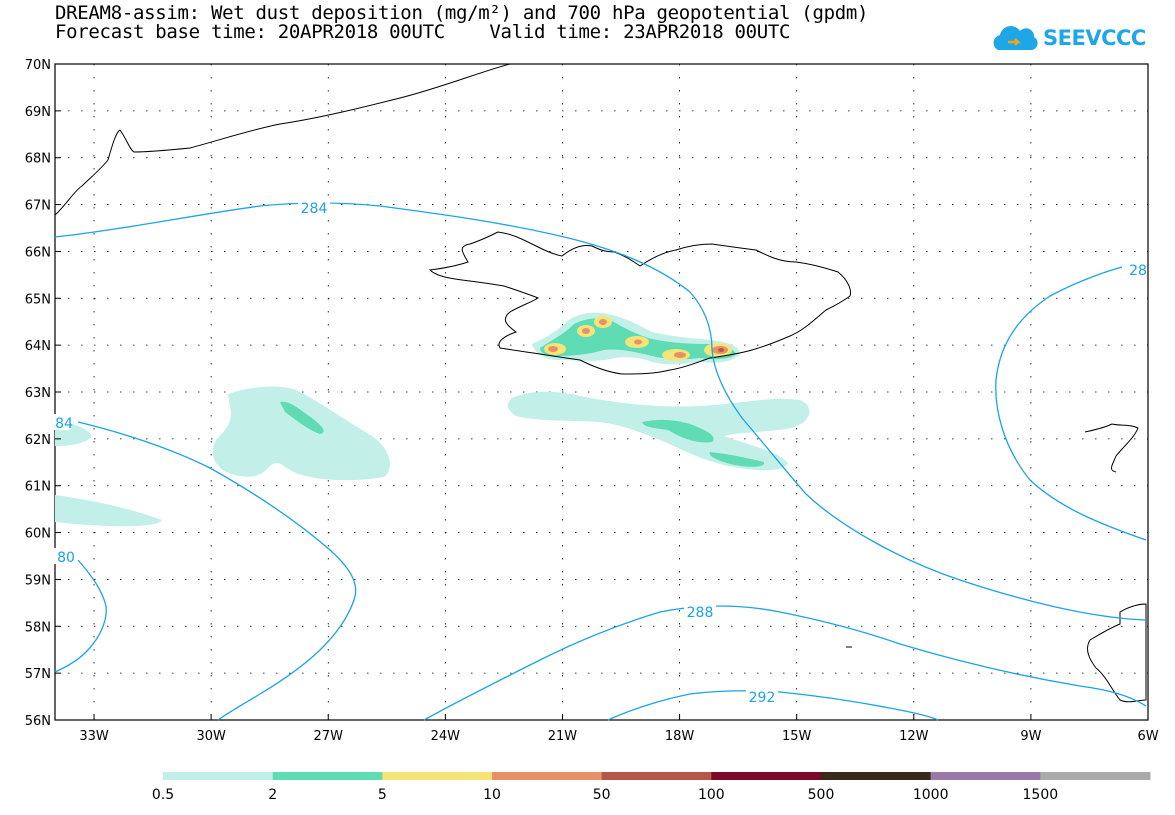 This screenshot has height=815, width=1175. Describe the element at coordinates (1015, 38) in the screenshot. I see `cloud-logo-icon` at that location.